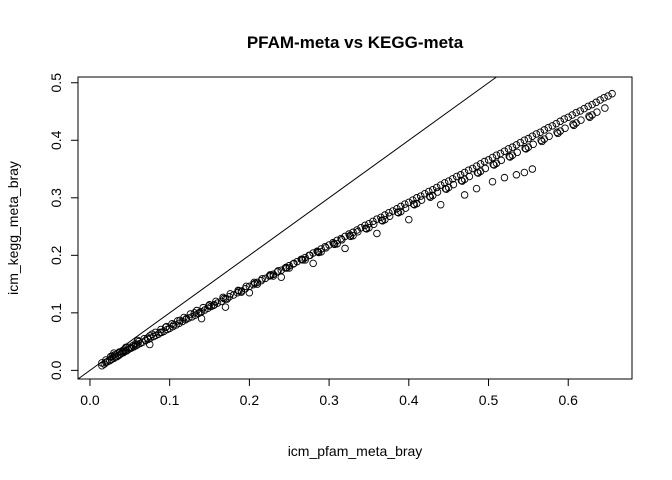 Image resolution: width=672 pixels, height=480 pixels. What do you see at coordinates (409, 400) in the screenshot?
I see `x-tick-label: 0.4` at bounding box center [409, 400].